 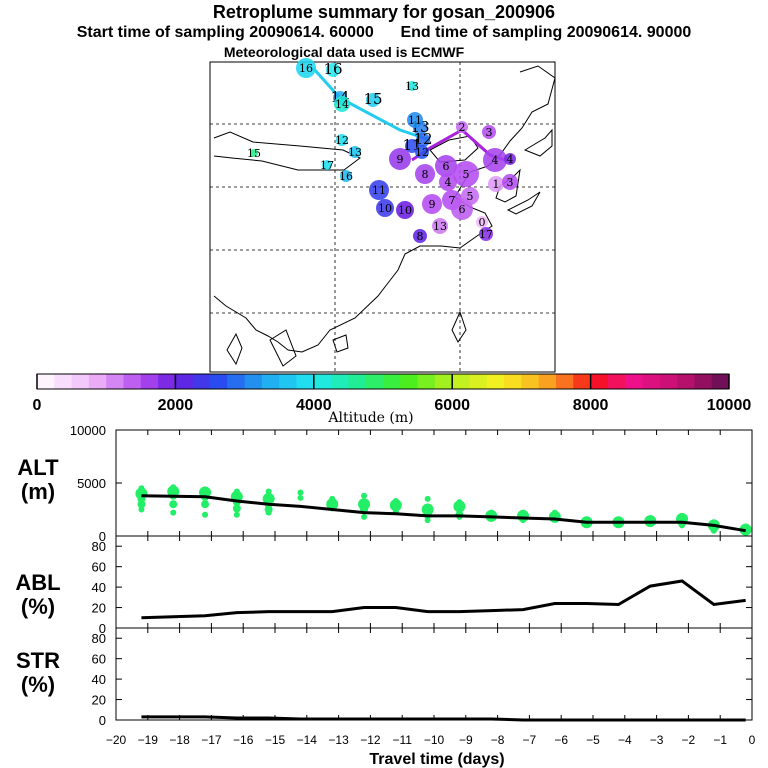 What do you see at coordinates (91, 483) in the screenshot?
I see `alt-ytick-label: 5000` at bounding box center [91, 483].